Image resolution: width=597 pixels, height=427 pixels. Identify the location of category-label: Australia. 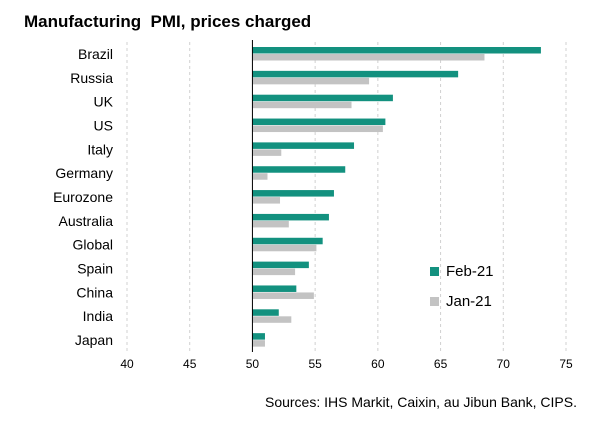
(86, 221).